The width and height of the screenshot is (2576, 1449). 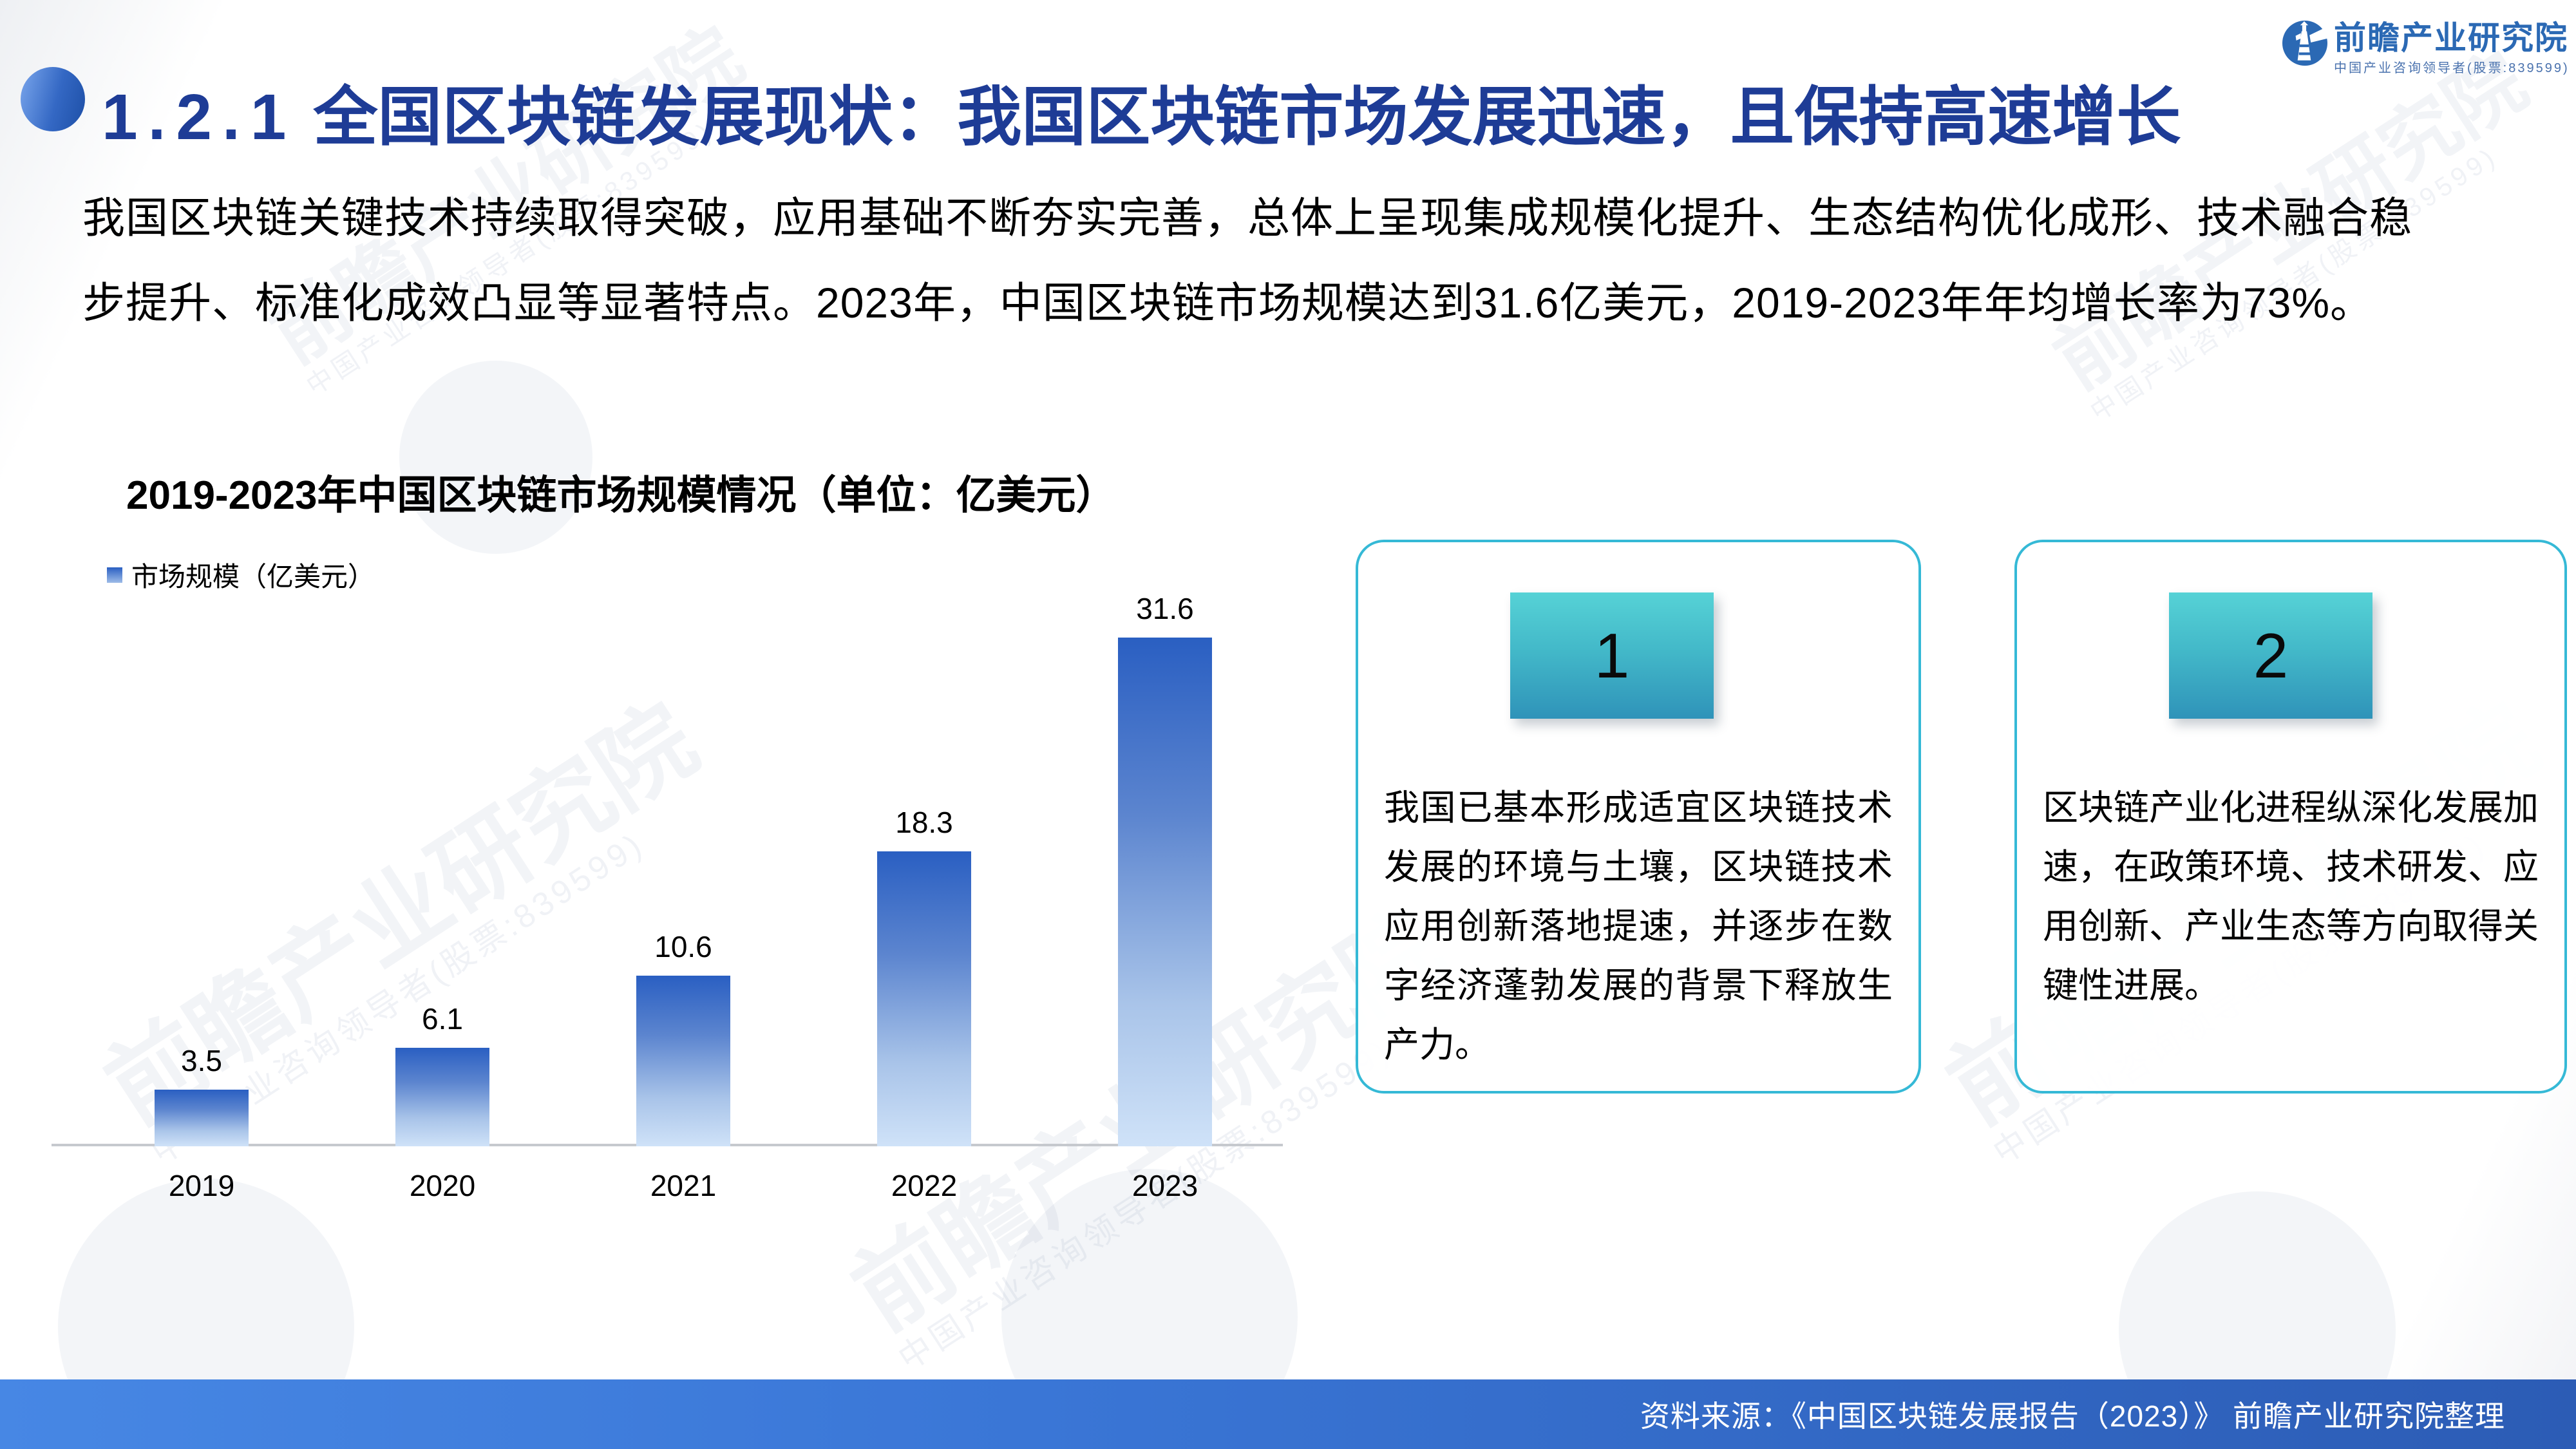 What do you see at coordinates (201, 1186) in the screenshot?
I see `x-label-2019: 2019` at bounding box center [201, 1186].